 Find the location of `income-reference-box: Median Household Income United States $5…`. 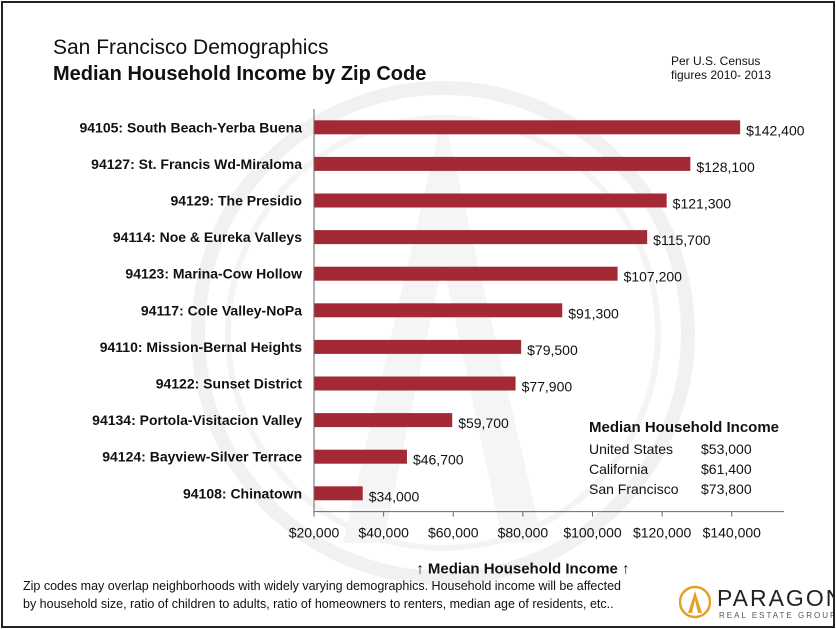

income-reference-box: Median Household Income United States $5… is located at coordinates (684, 459).